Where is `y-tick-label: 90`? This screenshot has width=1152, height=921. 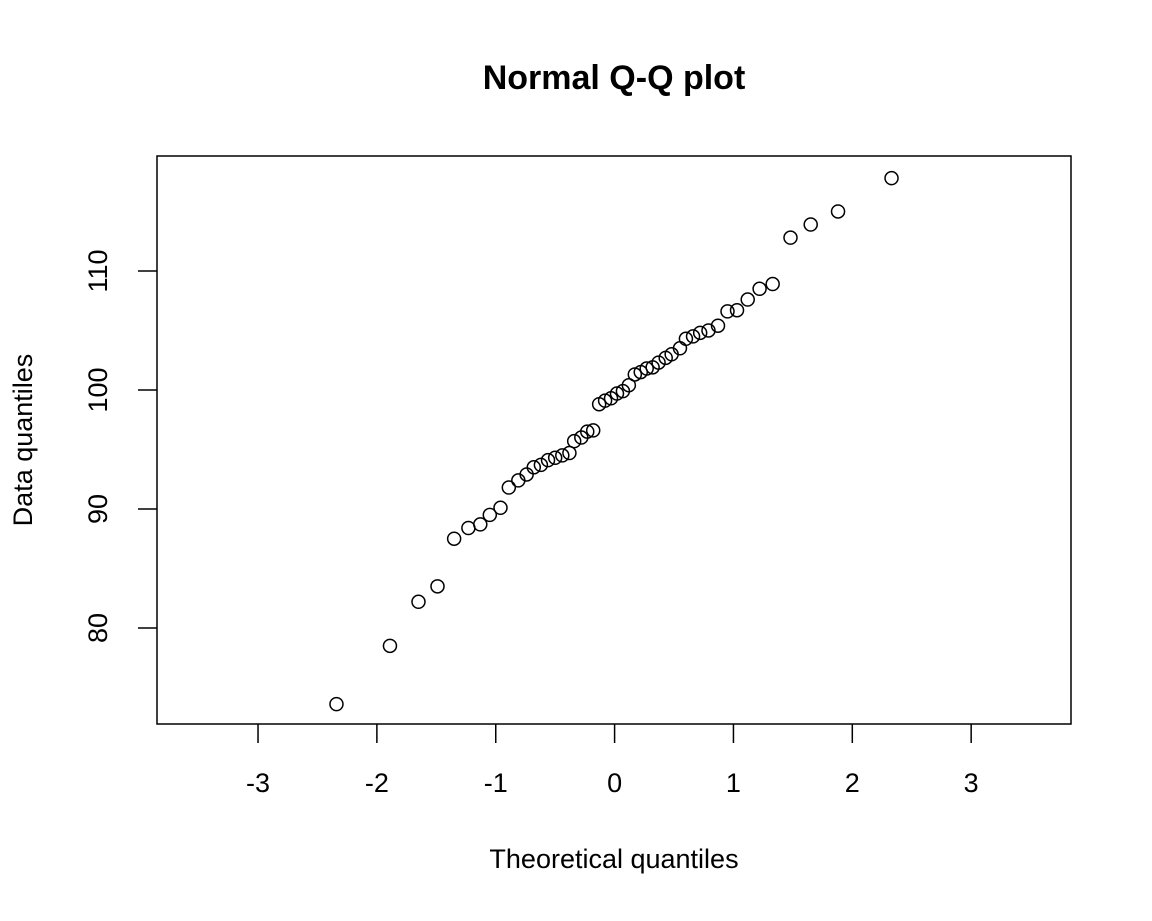
y-tick-label: 90 is located at coordinates (98, 509).